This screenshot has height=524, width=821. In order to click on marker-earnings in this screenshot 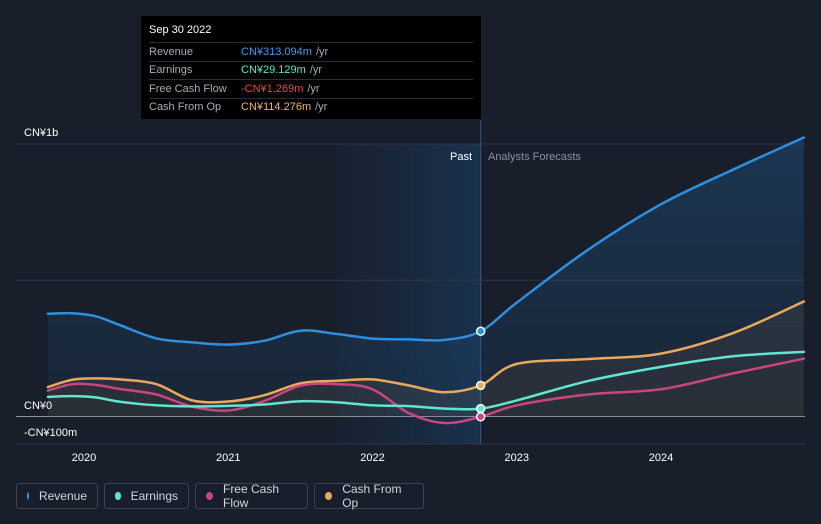, I will do `click(480, 408)`.